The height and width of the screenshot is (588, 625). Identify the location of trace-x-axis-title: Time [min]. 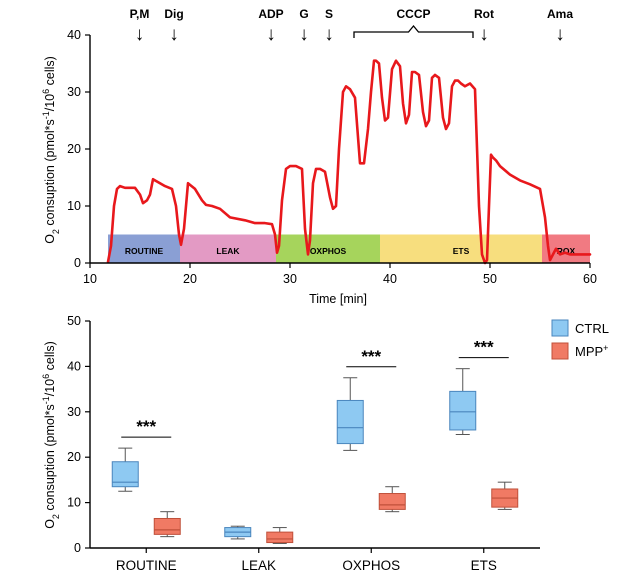
(338, 299).